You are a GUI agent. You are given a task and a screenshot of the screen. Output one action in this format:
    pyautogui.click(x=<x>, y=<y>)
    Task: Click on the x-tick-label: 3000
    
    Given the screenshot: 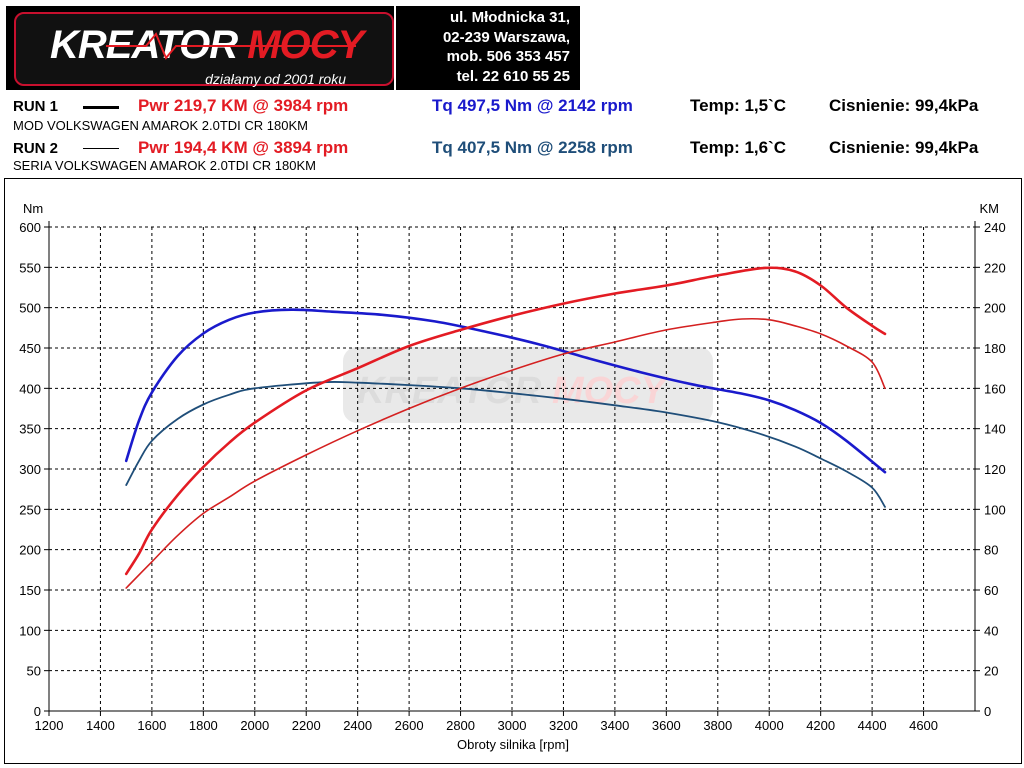 What is the action you would take?
    pyautogui.click(x=512, y=725)
    